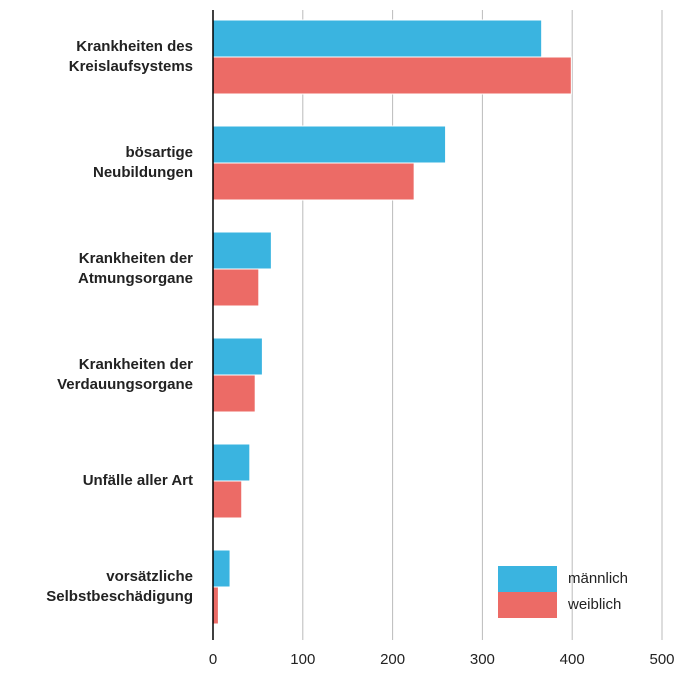 The width and height of the screenshot is (678, 675). I want to click on label-line: Atmungsorgane, so click(135, 278).